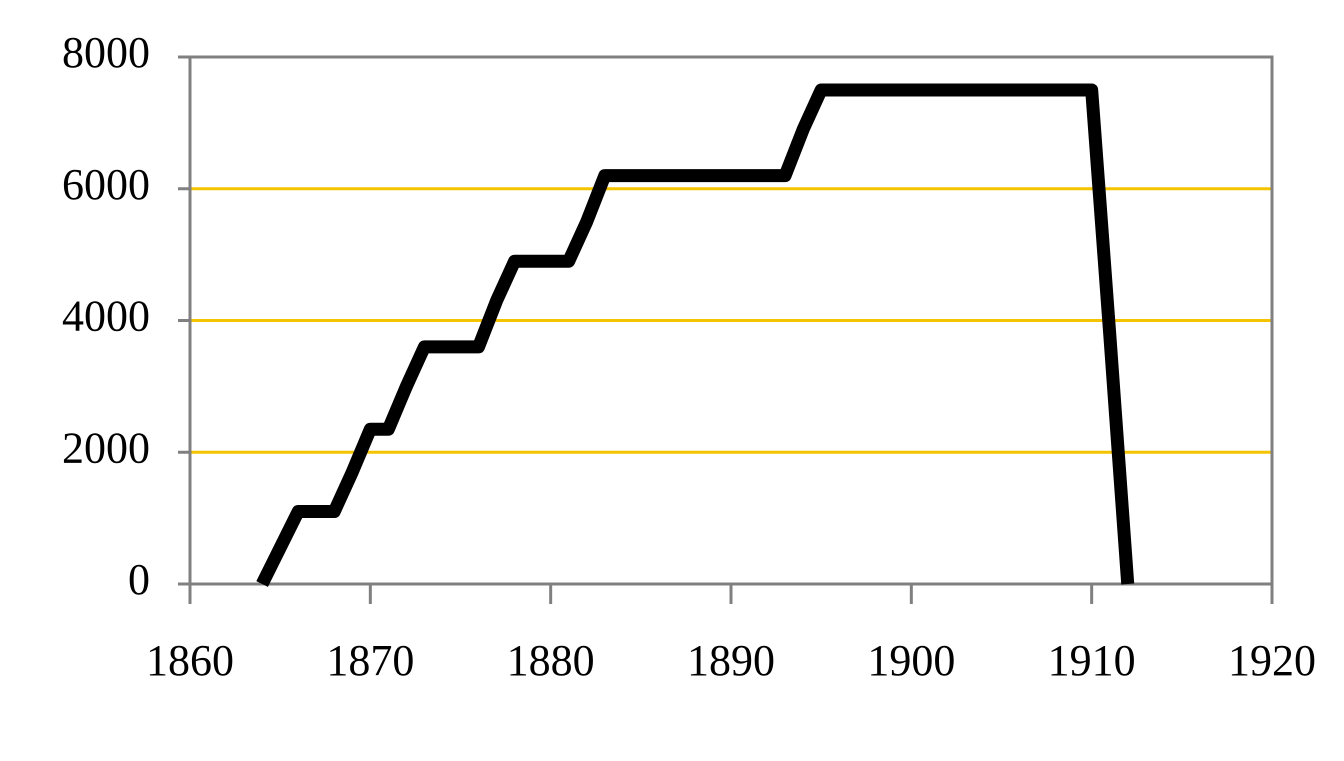  Describe the element at coordinates (551, 660) in the screenshot. I see `x-tick-label: 1880` at that location.